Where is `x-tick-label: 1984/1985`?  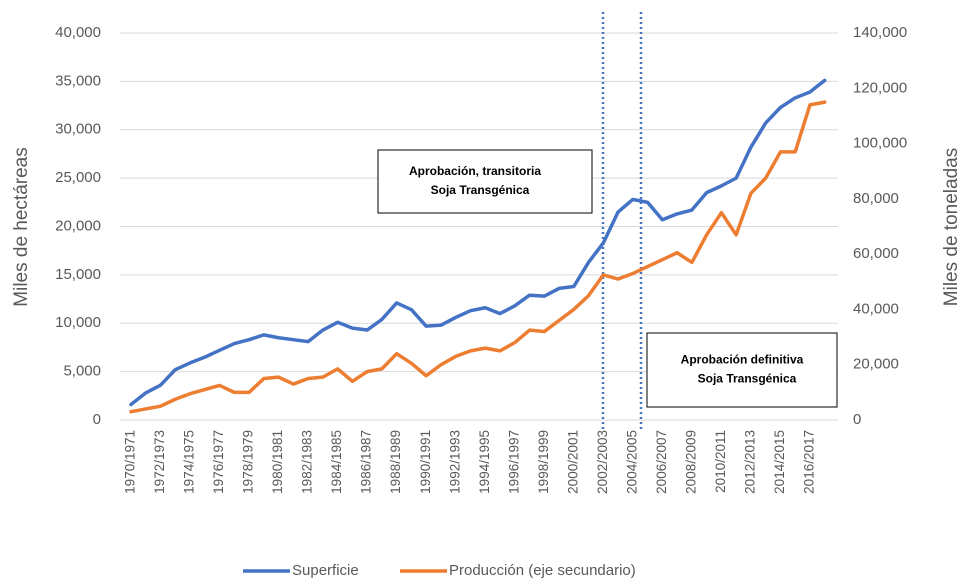
x-tick-label: 1984/1985 is located at coordinates (336, 462).